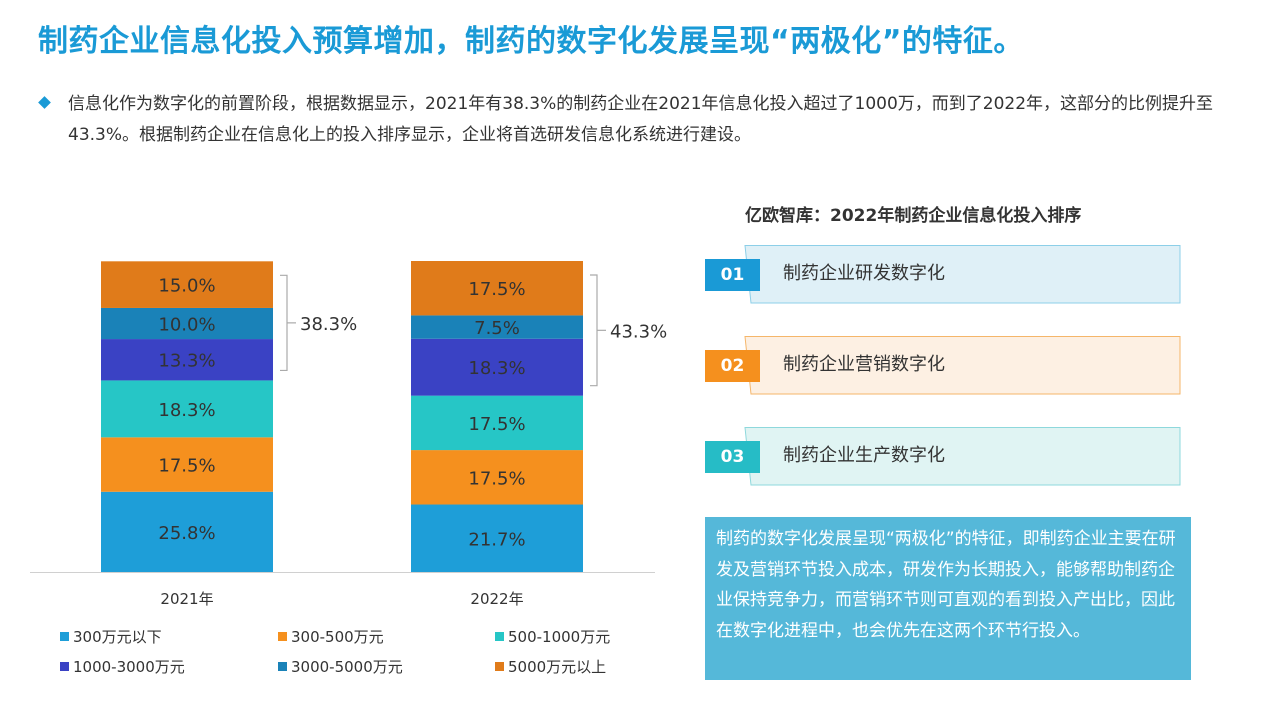  I want to click on data-label: 21.7%, so click(496, 539).